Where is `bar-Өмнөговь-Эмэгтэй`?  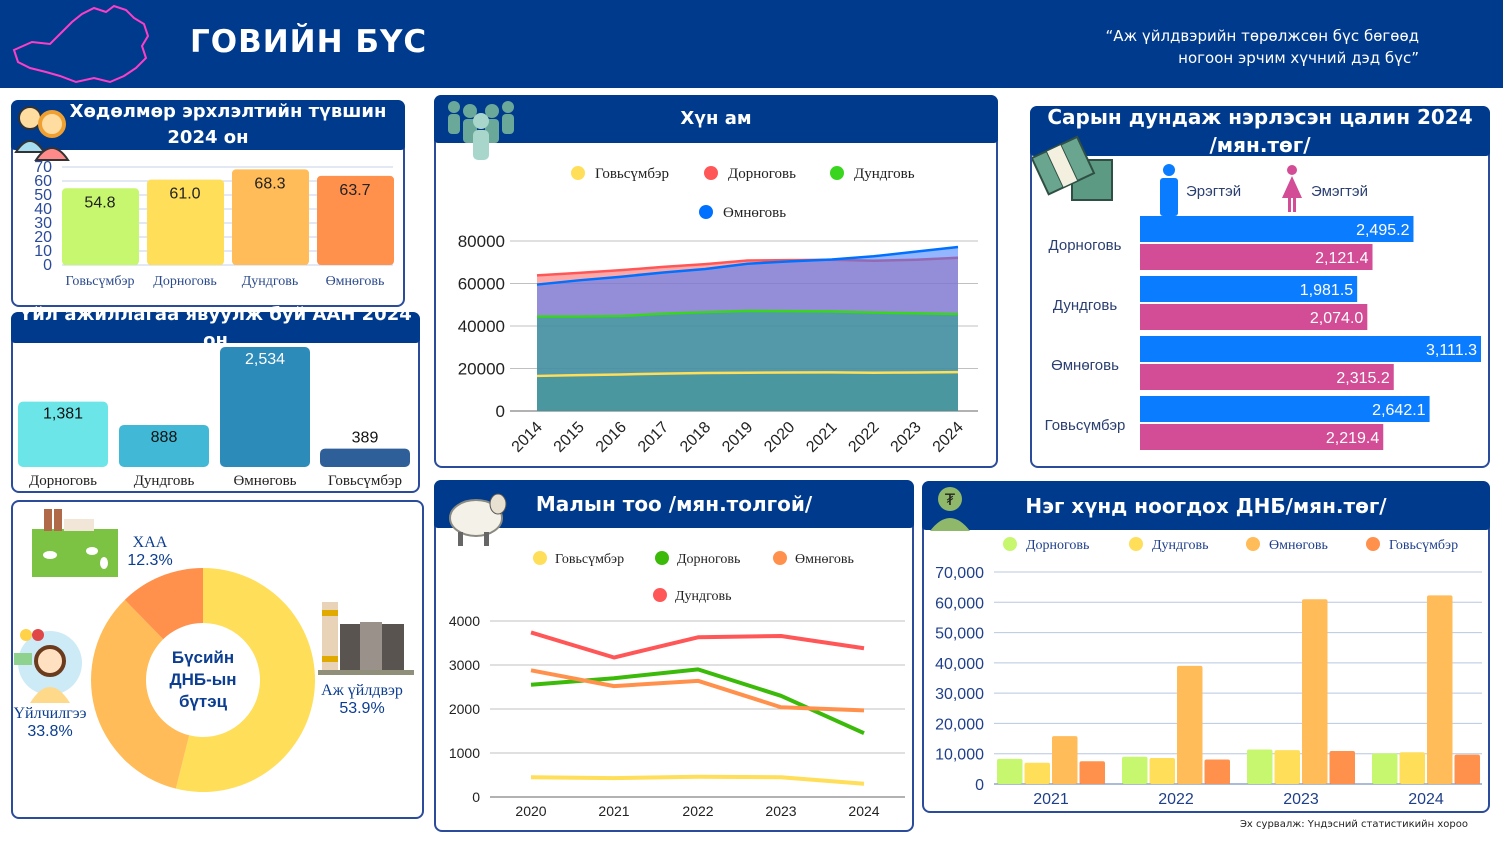 bar-Өмнөговь-Эмэгтэй is located at coordinates (1267, 377).